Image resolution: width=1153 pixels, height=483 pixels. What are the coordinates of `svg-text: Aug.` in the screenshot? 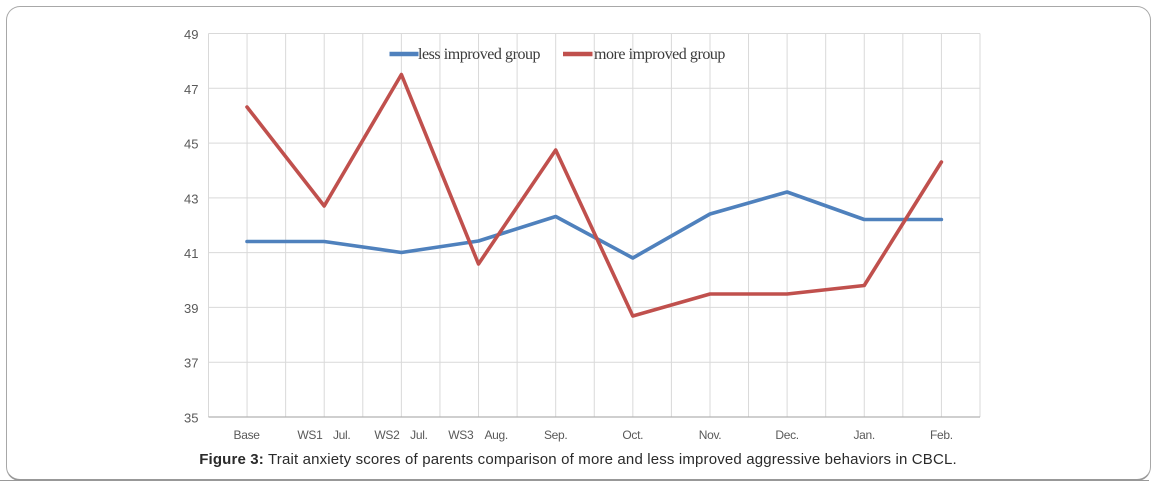 It's located at (496, 435).